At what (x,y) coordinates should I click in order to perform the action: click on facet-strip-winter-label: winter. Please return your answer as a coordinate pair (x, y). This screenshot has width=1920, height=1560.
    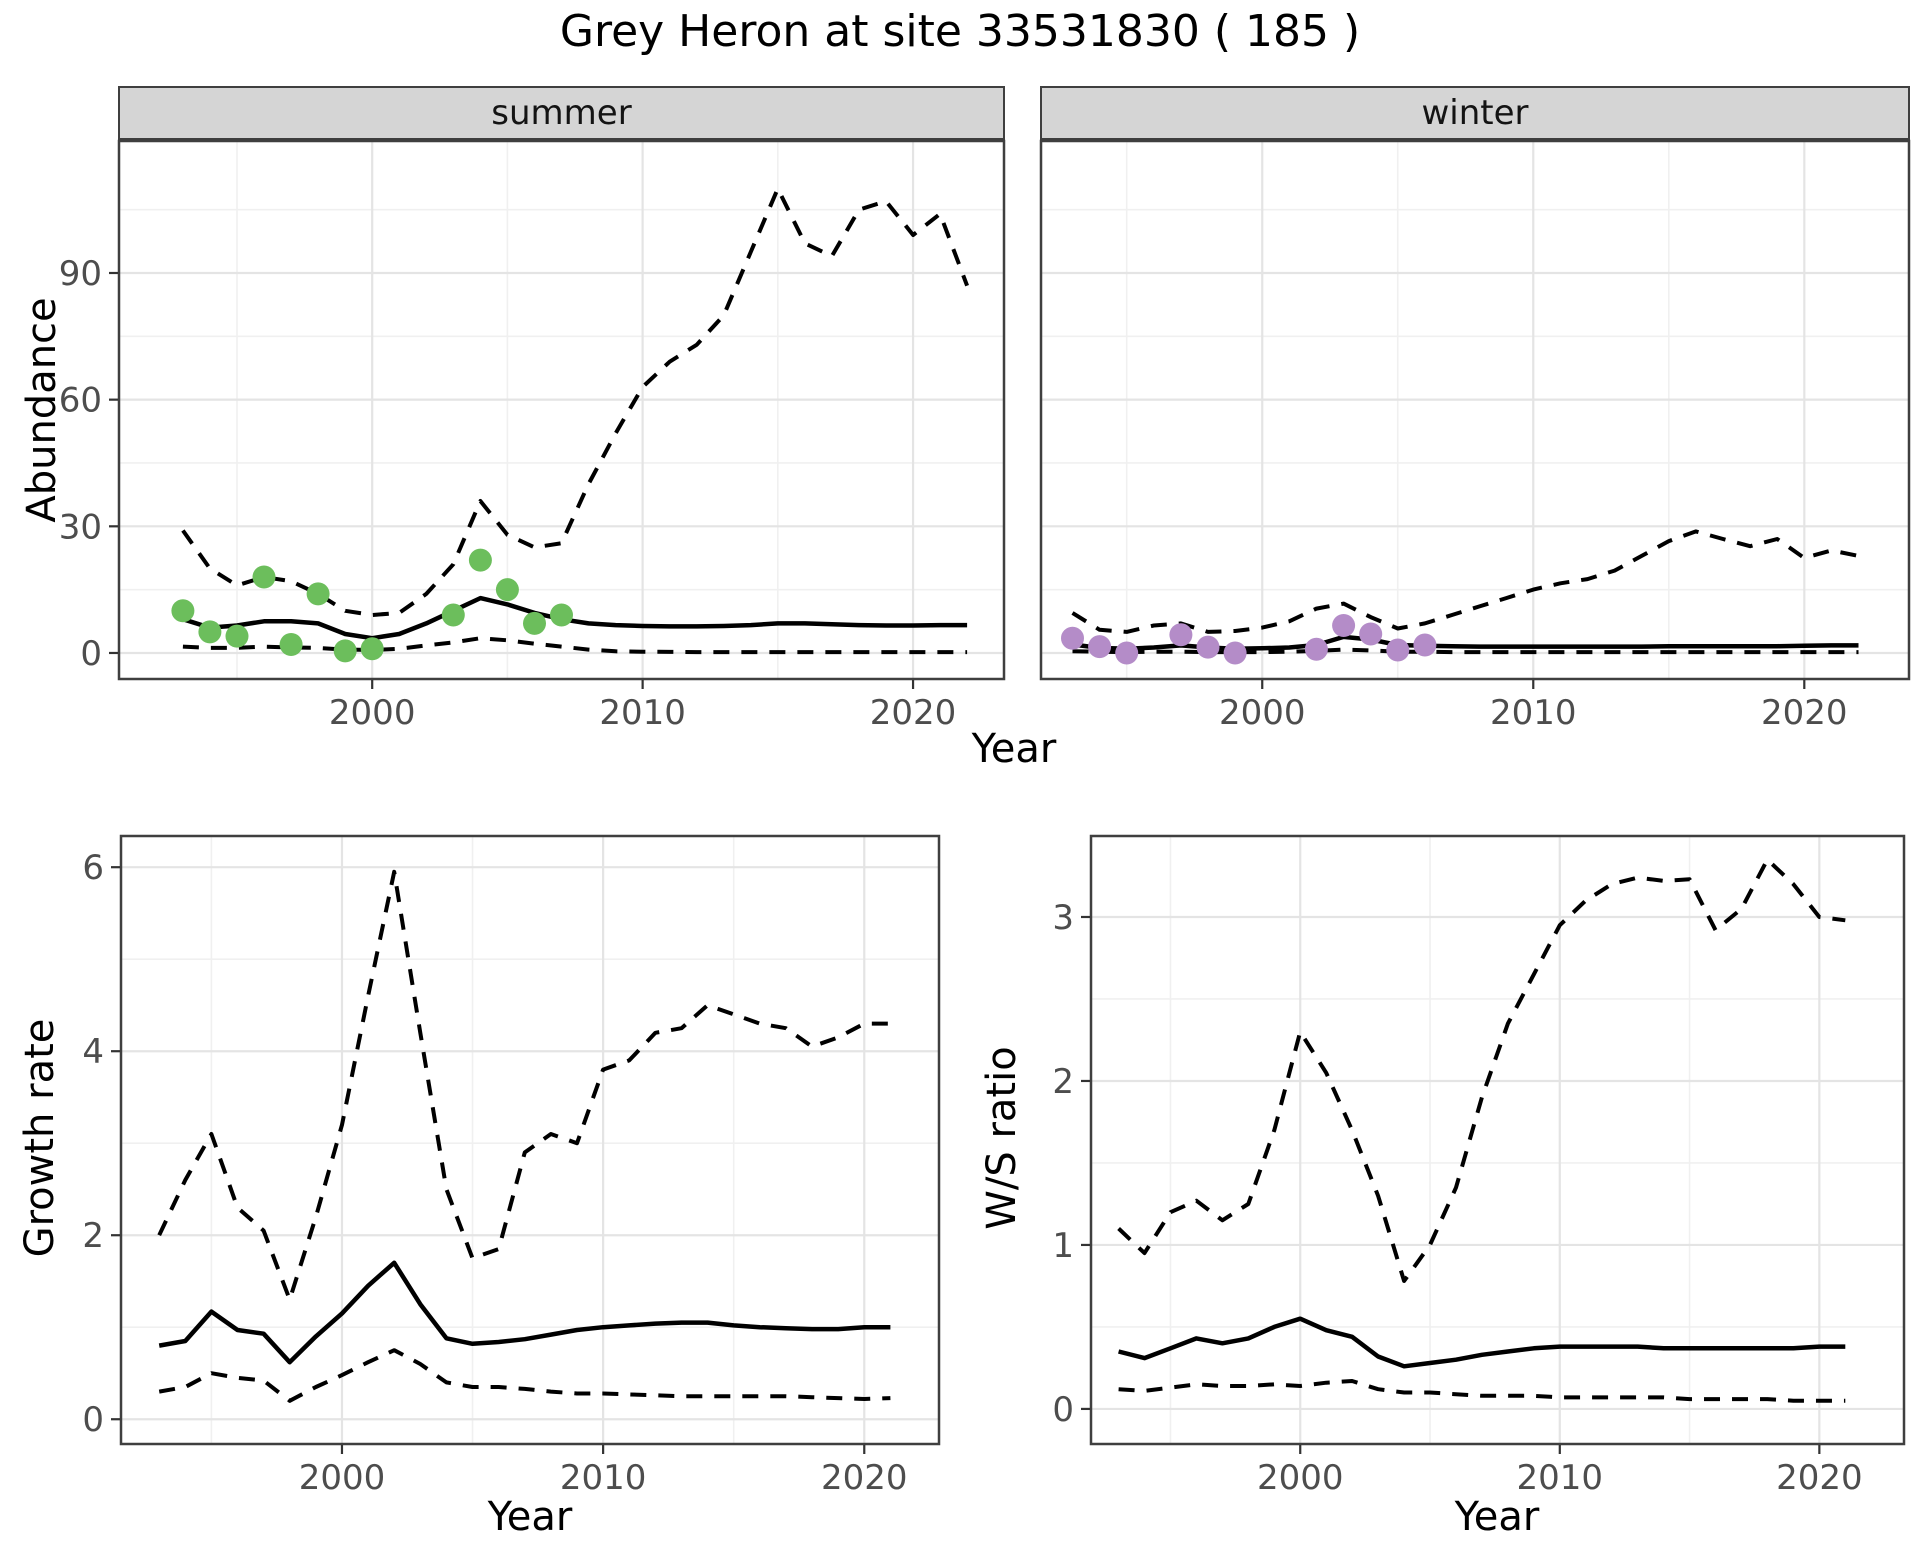
    Looking at the image, I should click on (1475, 113).